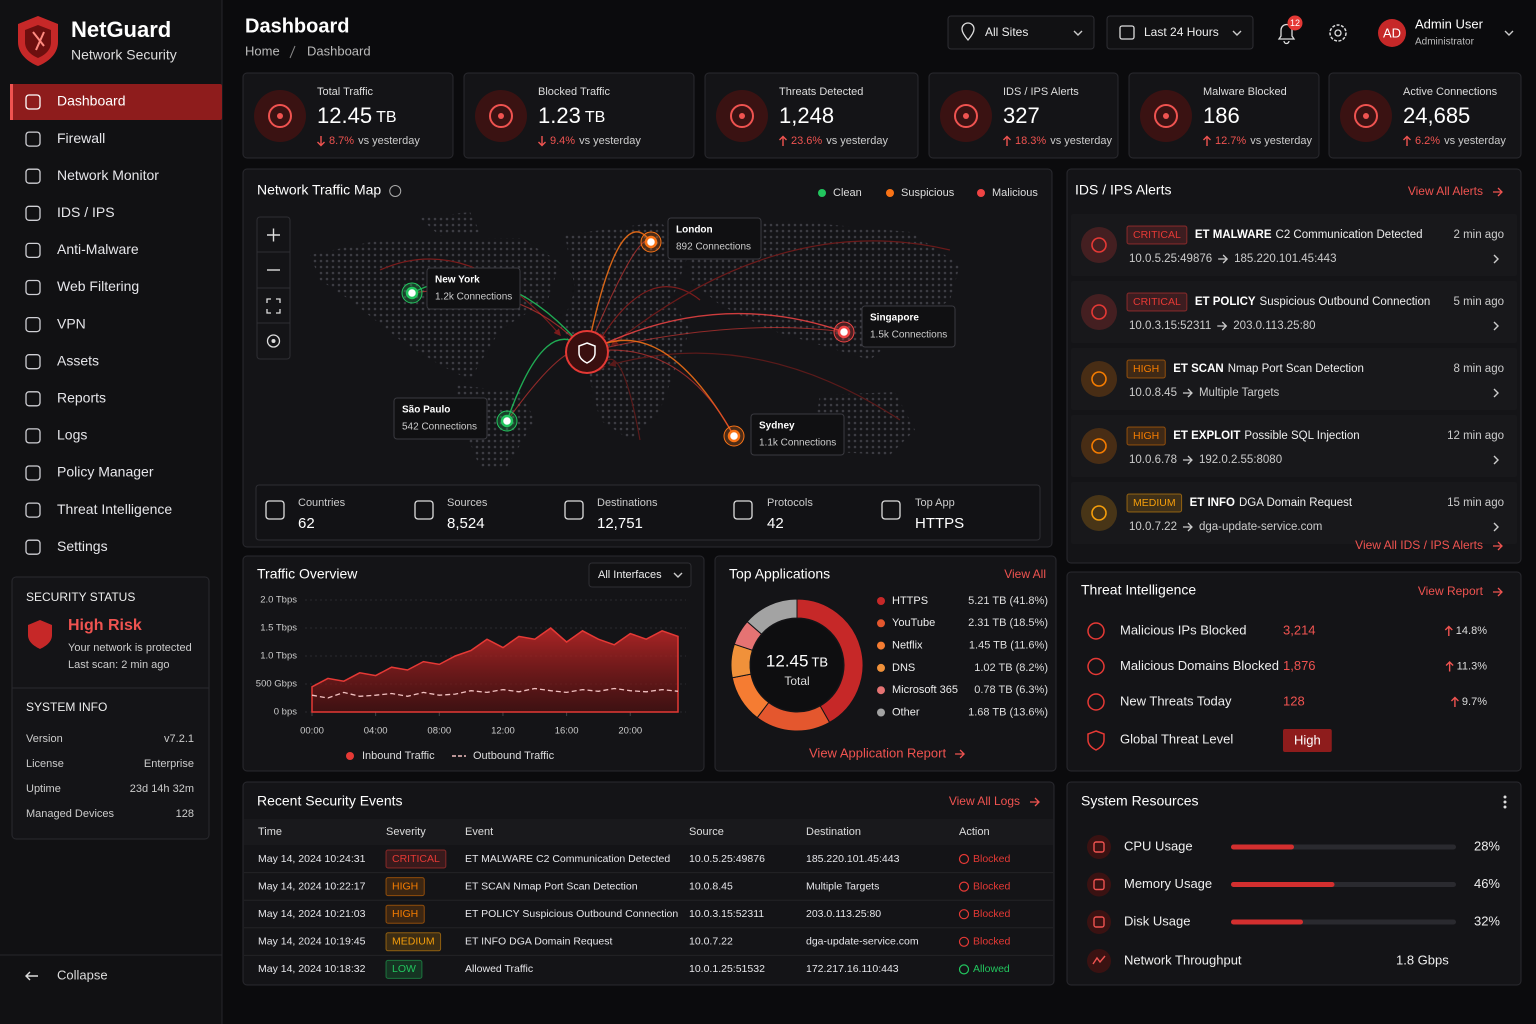  I want to click on fullscreen, so click(273, 306).